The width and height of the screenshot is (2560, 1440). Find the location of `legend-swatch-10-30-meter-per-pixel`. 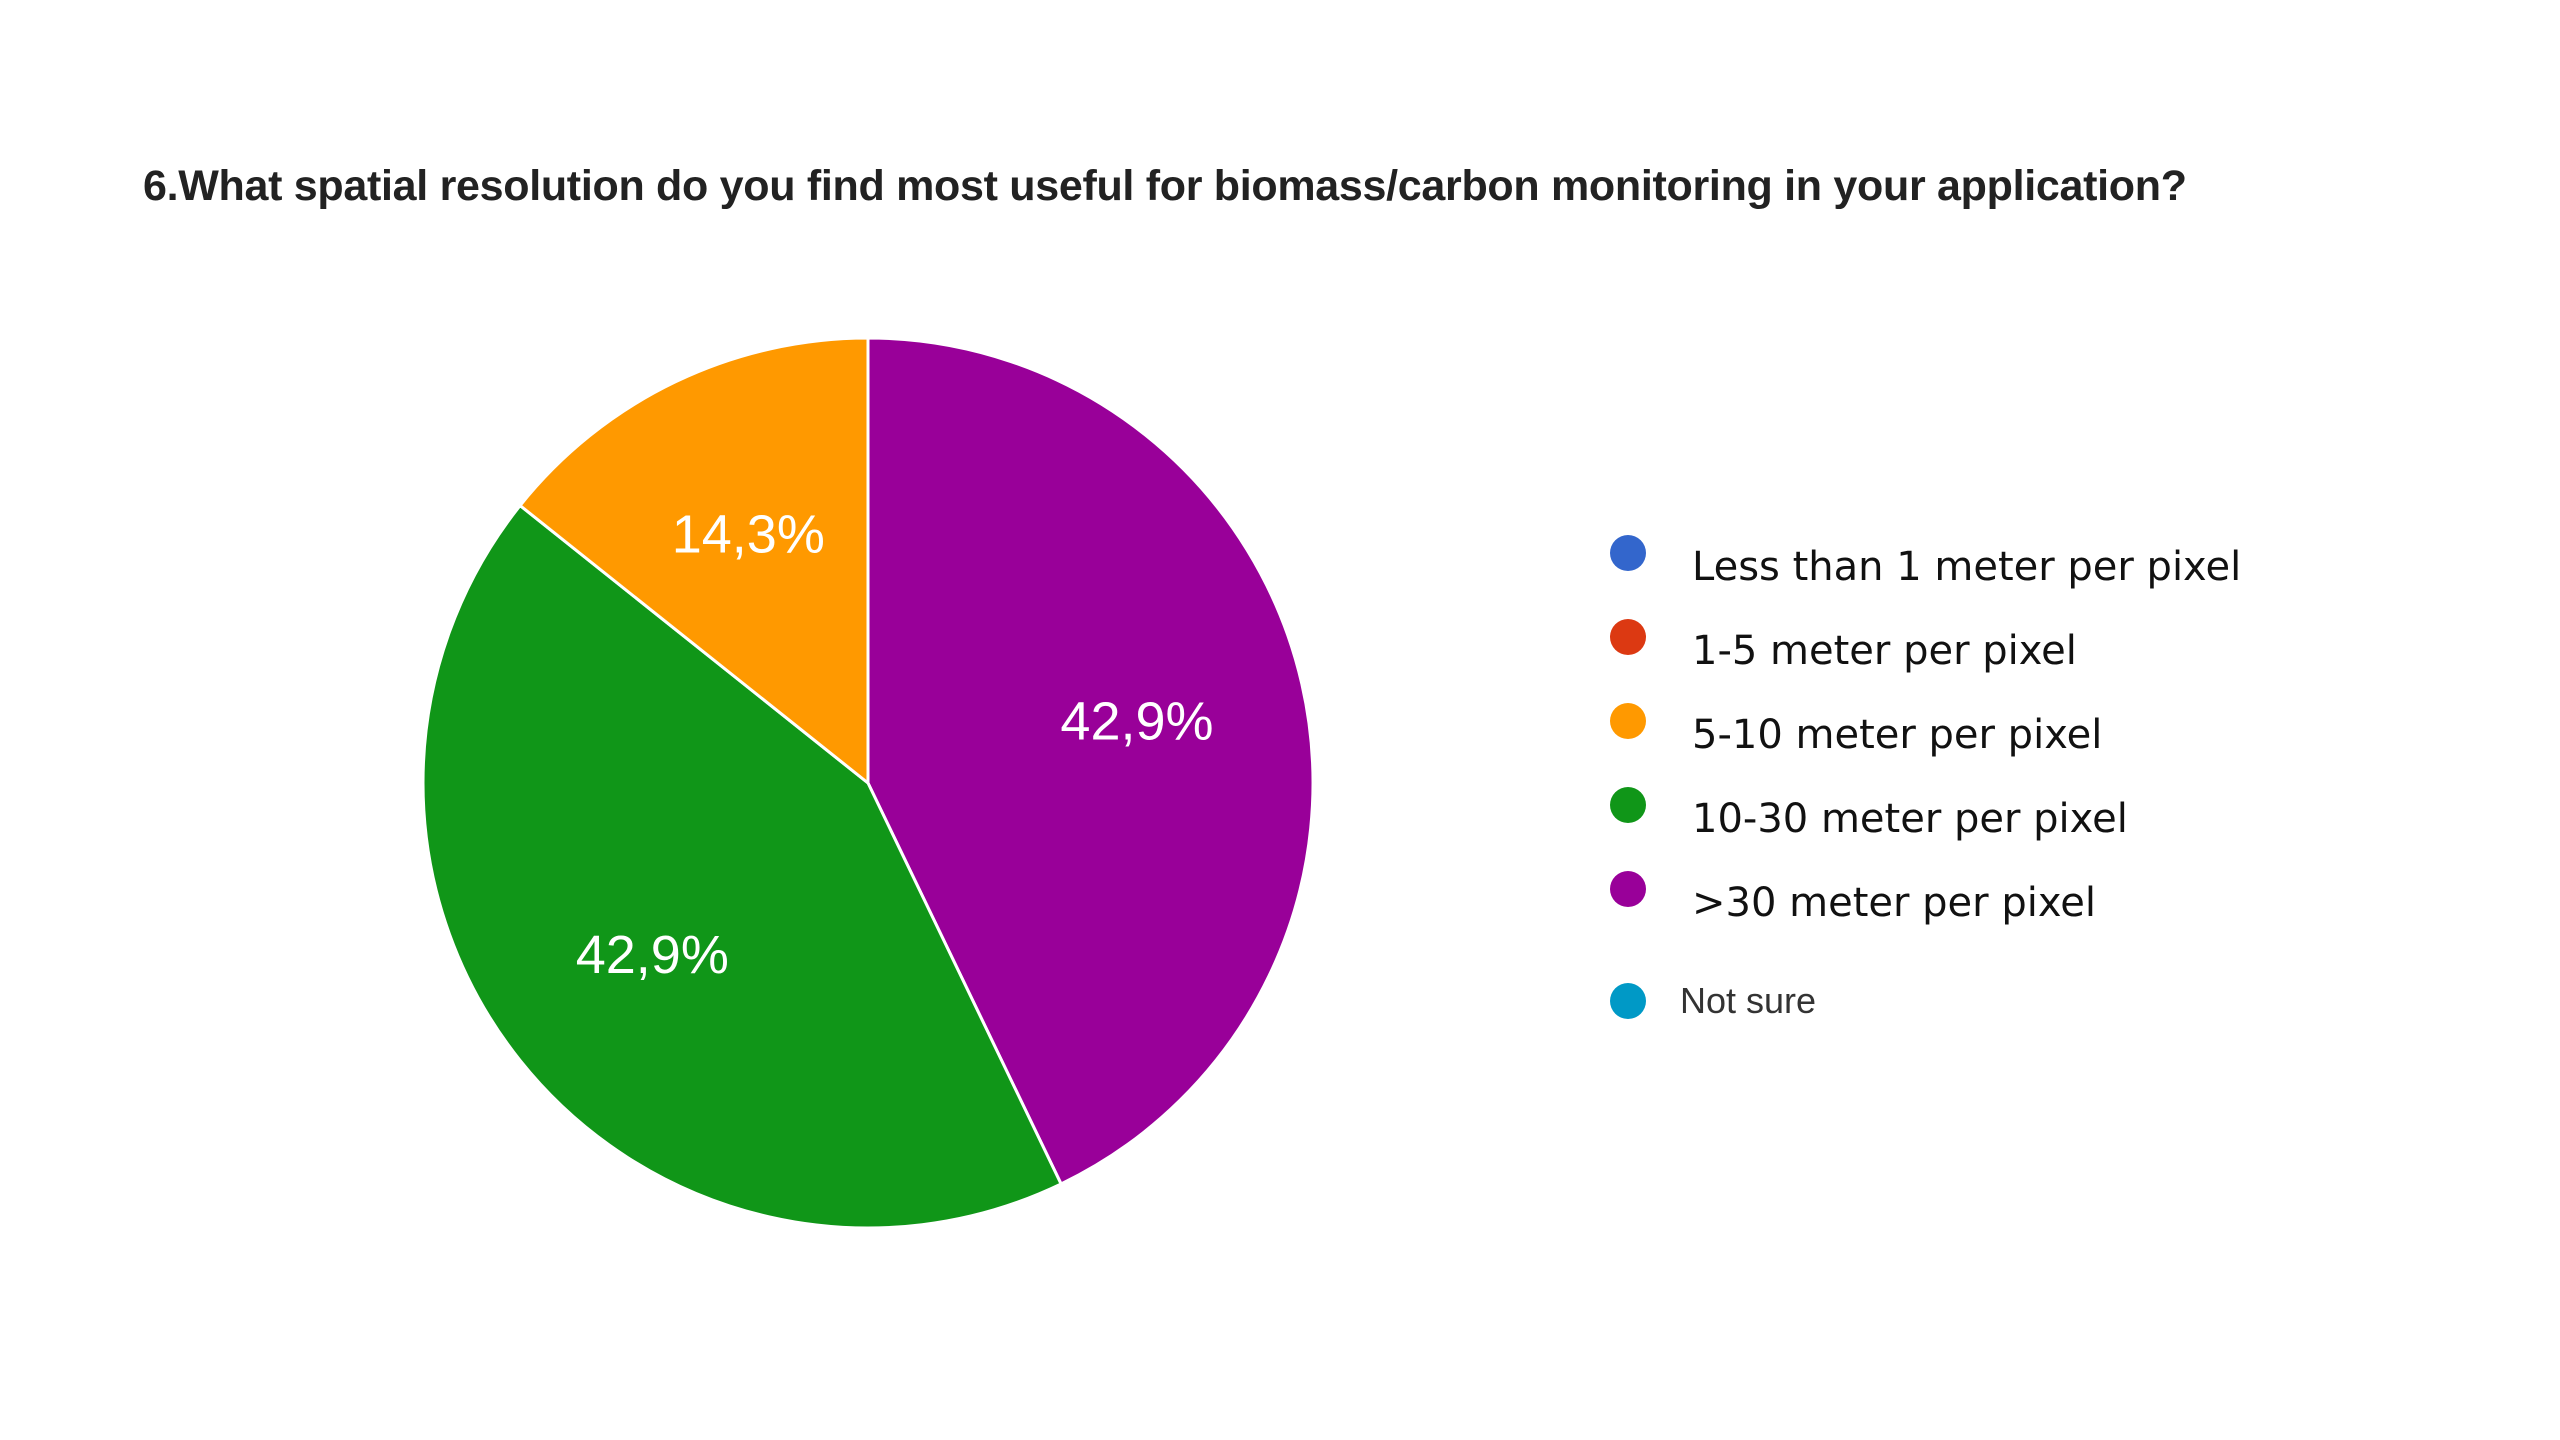

legend-swatch-10-30-meter-per-pixel is located at coordinates (1628, 805).